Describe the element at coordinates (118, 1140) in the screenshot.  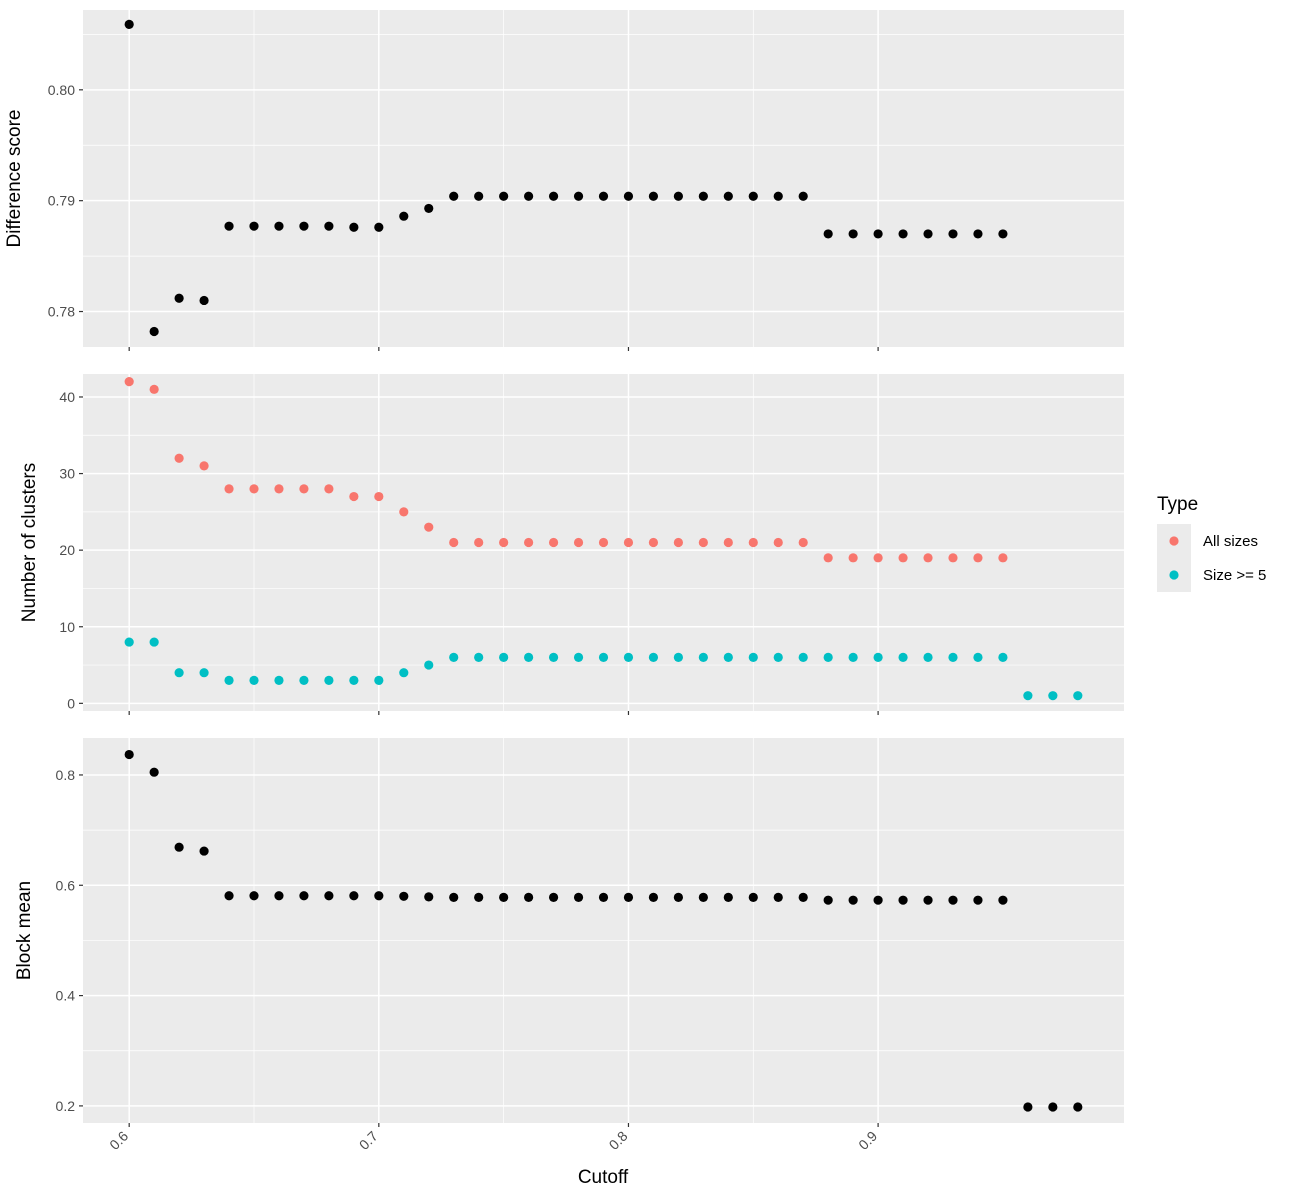
I see `x-tick-label: 0.6` at that location.